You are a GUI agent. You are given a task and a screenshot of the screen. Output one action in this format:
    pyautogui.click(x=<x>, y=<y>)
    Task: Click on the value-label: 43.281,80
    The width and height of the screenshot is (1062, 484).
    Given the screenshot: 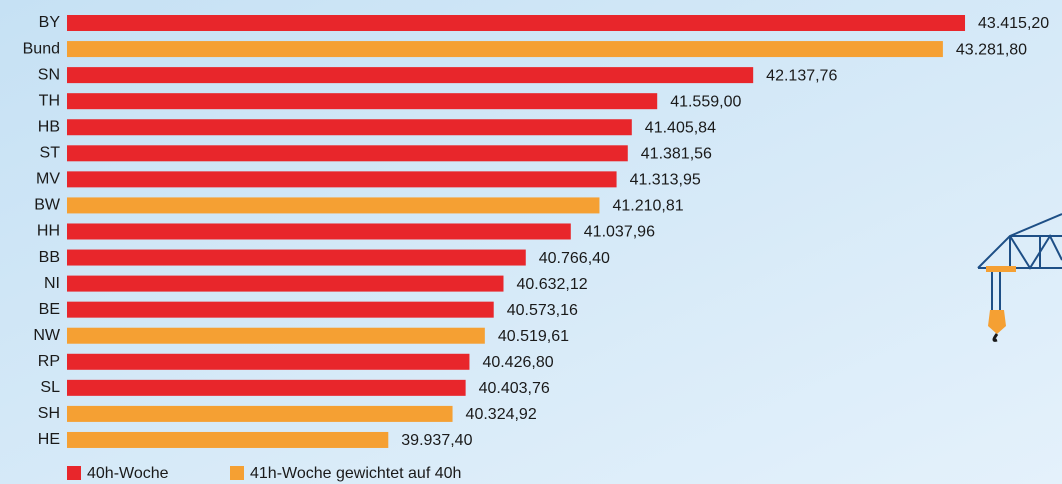 What is the action you would take?
    pyautogui.click(x=991, y=49)
    